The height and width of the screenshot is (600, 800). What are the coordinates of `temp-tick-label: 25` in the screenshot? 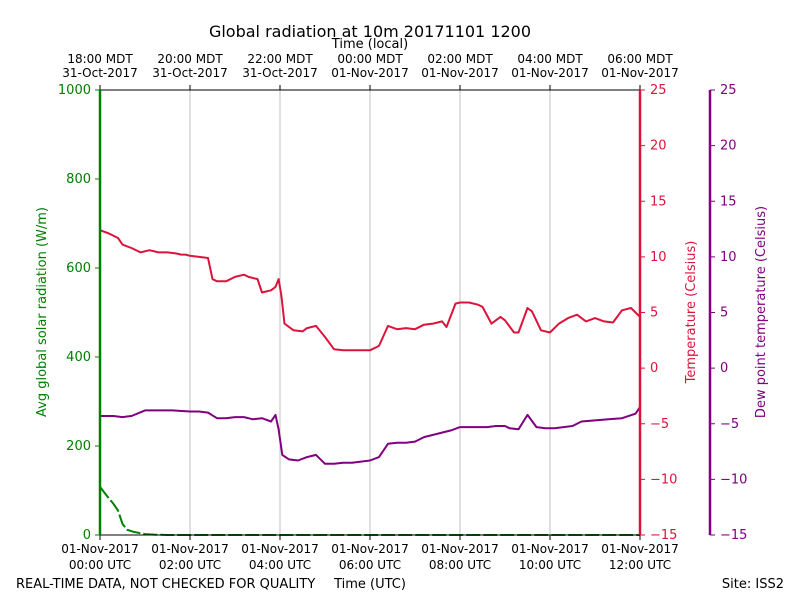 It's located at (658, 90).